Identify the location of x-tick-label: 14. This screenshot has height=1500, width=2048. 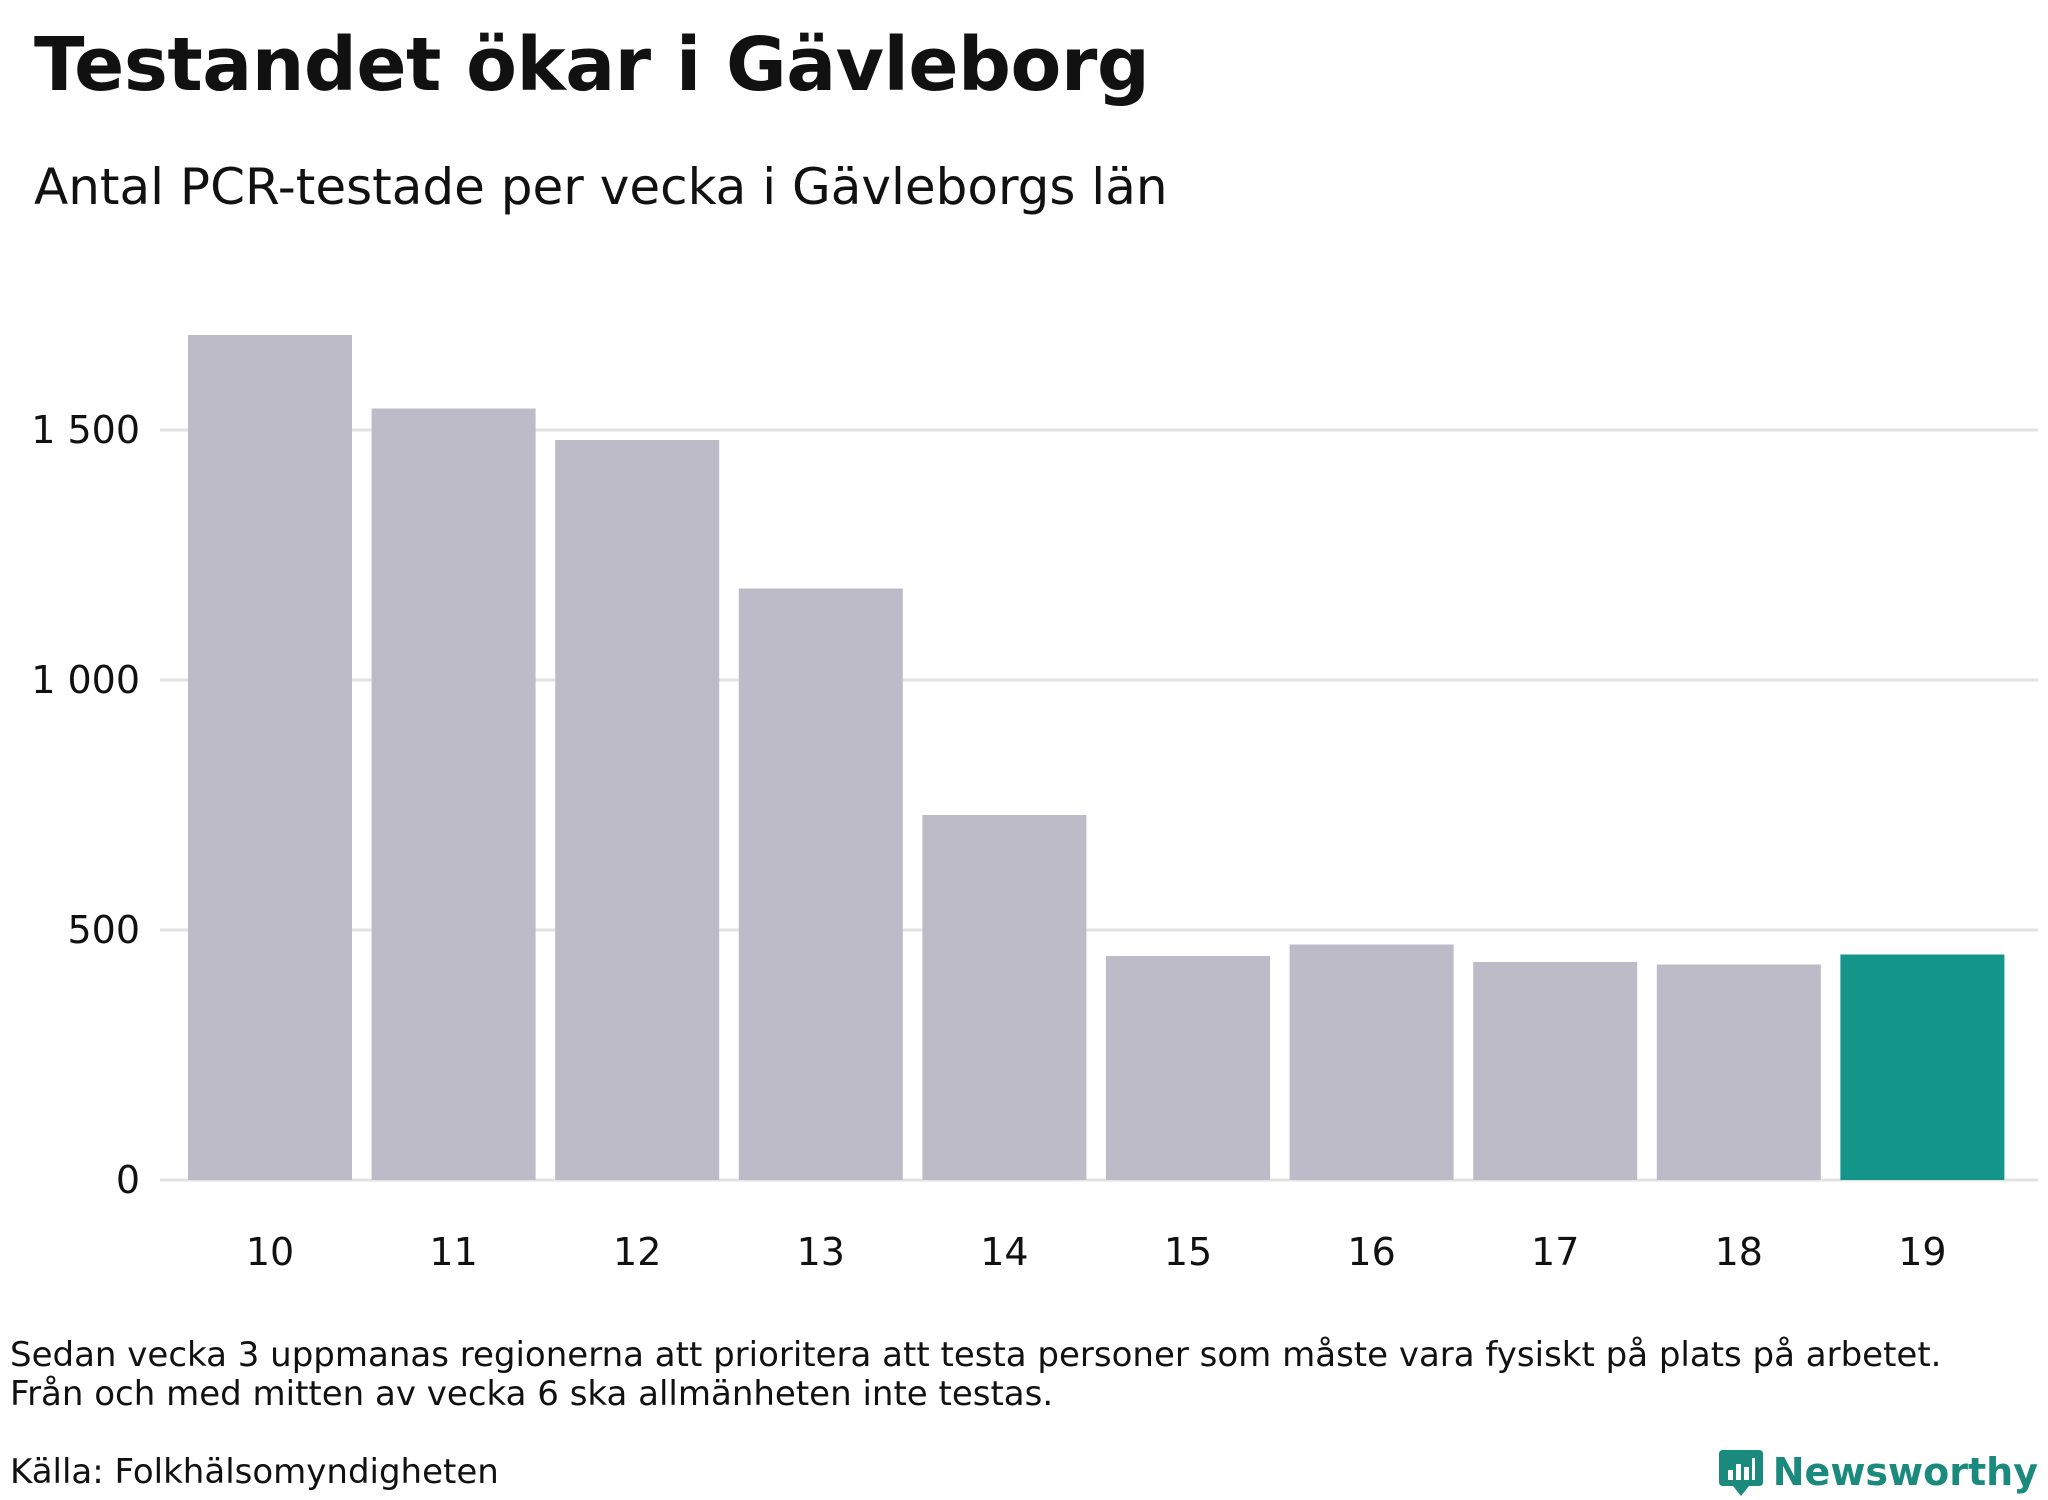
(1004, 1252).